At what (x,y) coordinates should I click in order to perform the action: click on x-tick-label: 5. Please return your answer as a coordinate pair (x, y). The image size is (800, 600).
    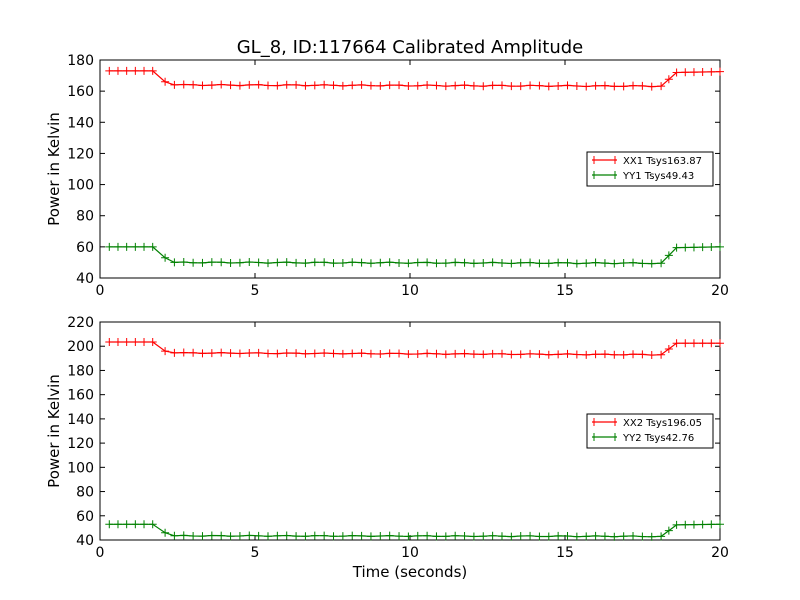
    Looking at the image, I should click on (255, 553).